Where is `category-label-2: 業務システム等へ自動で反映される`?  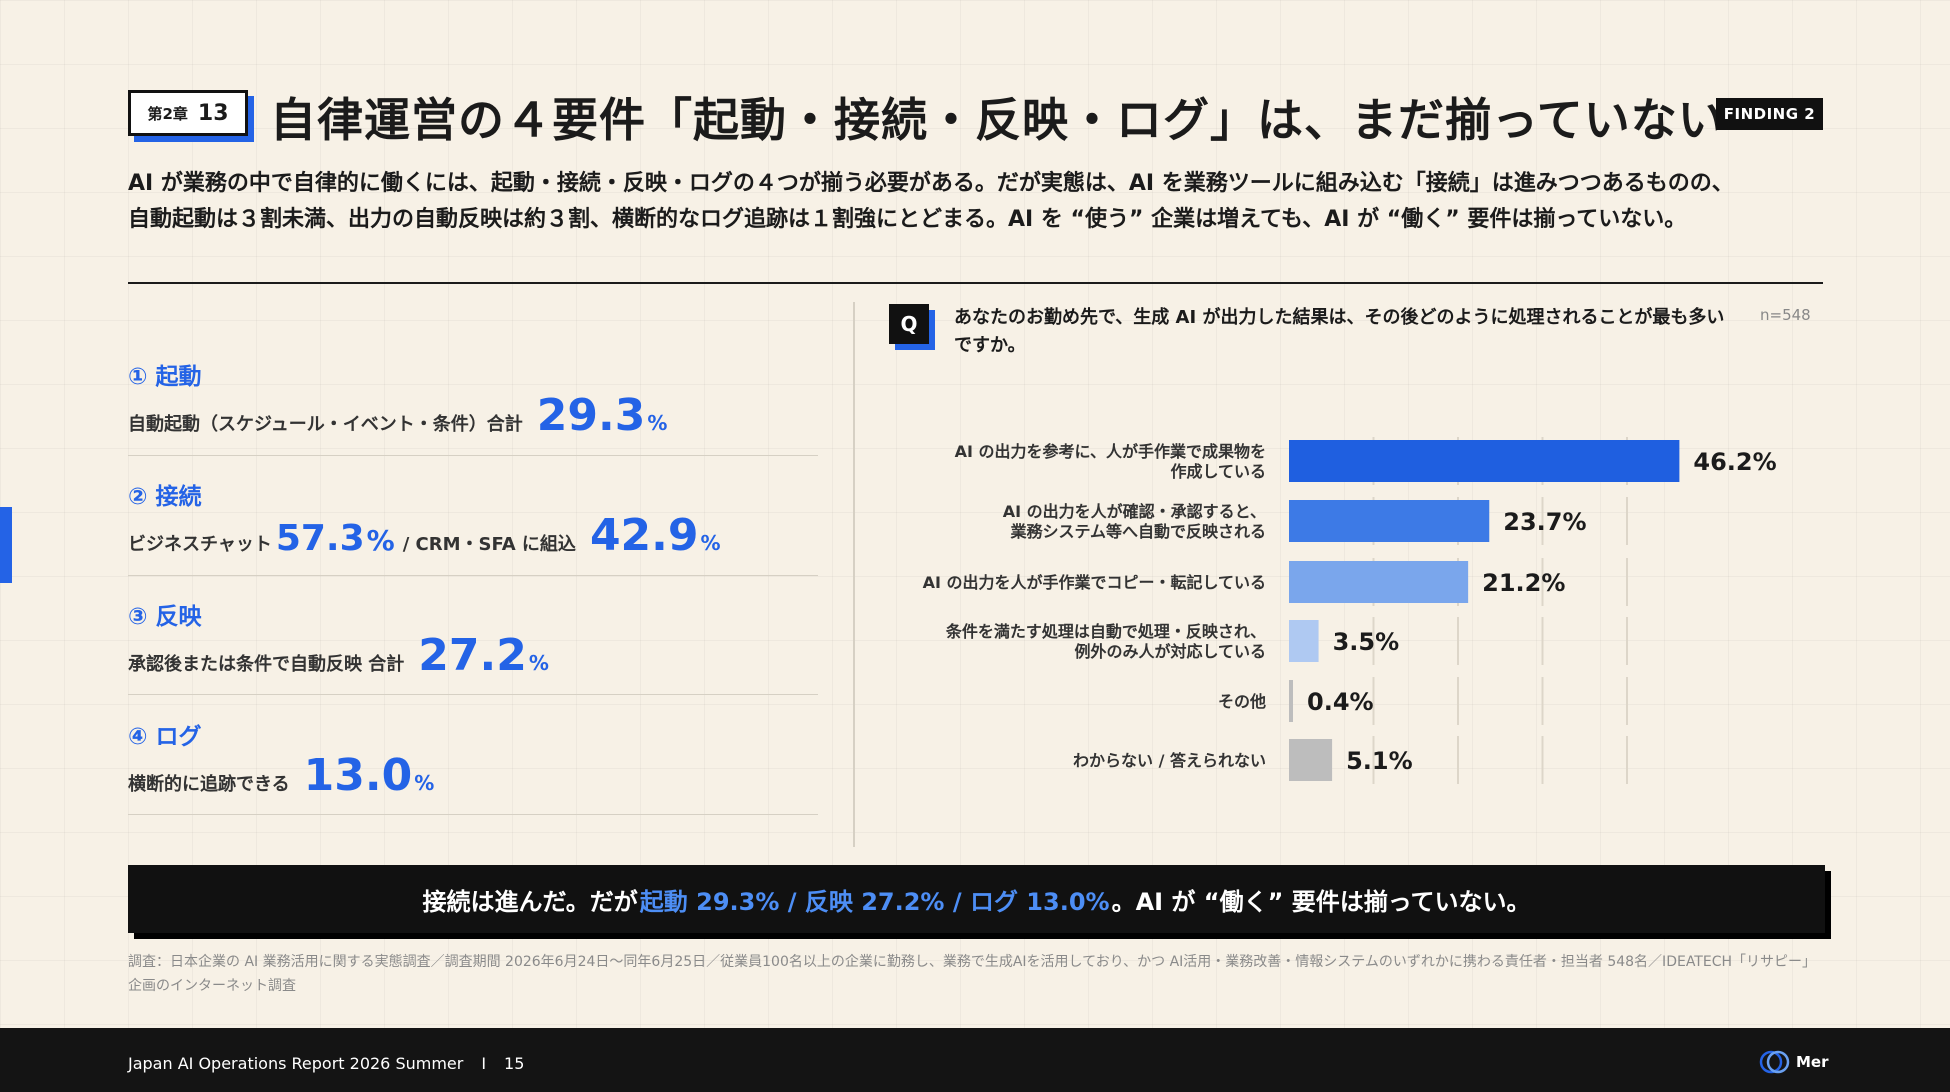 category-label-2: 業務システム等へ自動で反映される is located at coordinates (1137, 531).